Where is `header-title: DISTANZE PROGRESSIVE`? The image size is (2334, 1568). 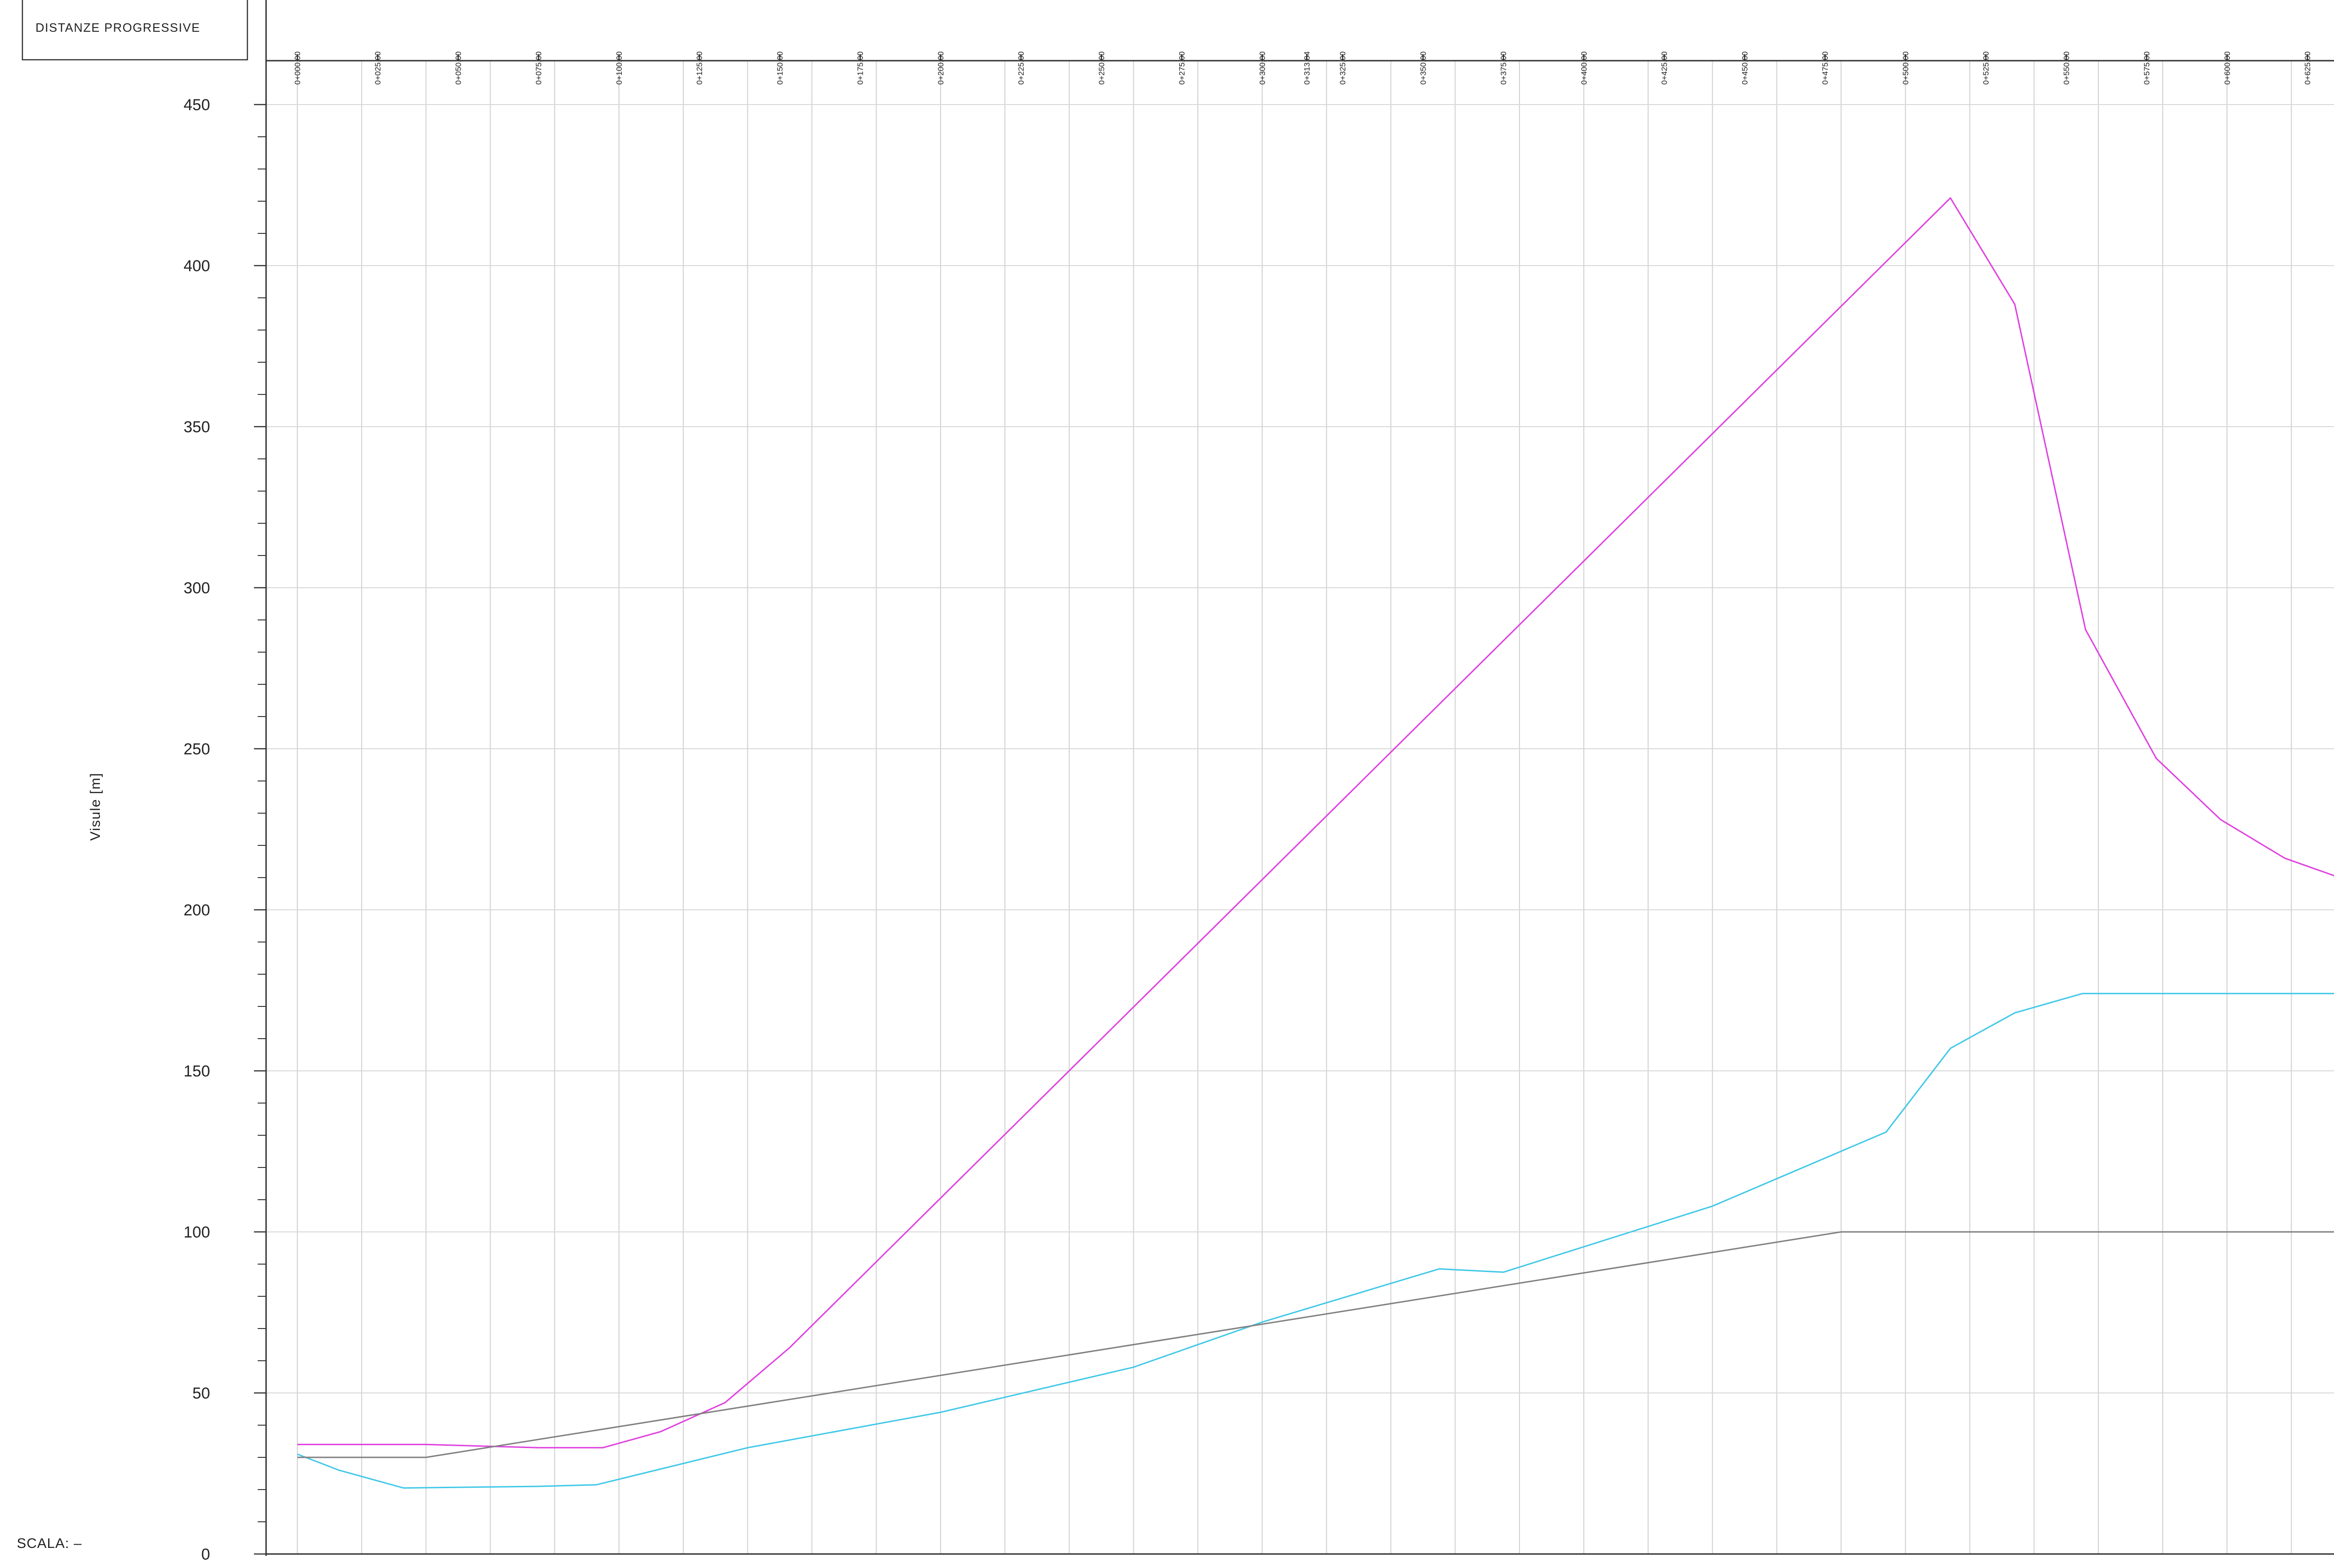
header-title: DISTANZE PROGRESSIVE is located at coordinates (117, 28).